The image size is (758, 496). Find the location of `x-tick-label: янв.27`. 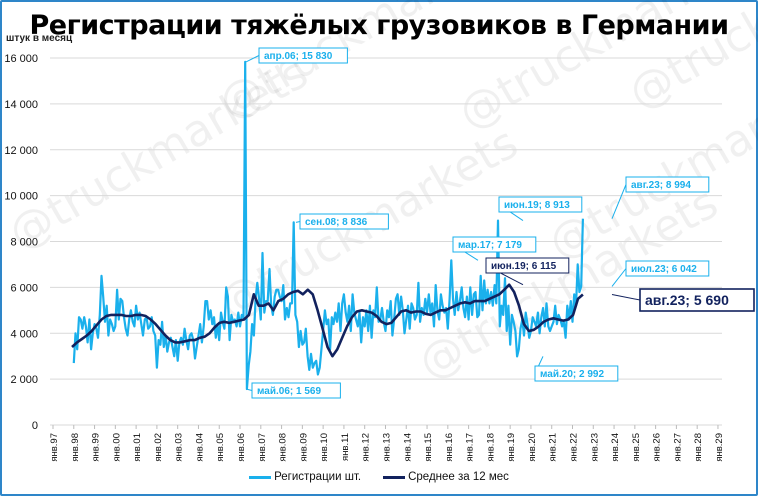

x-tick-label: янв.27 is located at coordinates (677, 447).